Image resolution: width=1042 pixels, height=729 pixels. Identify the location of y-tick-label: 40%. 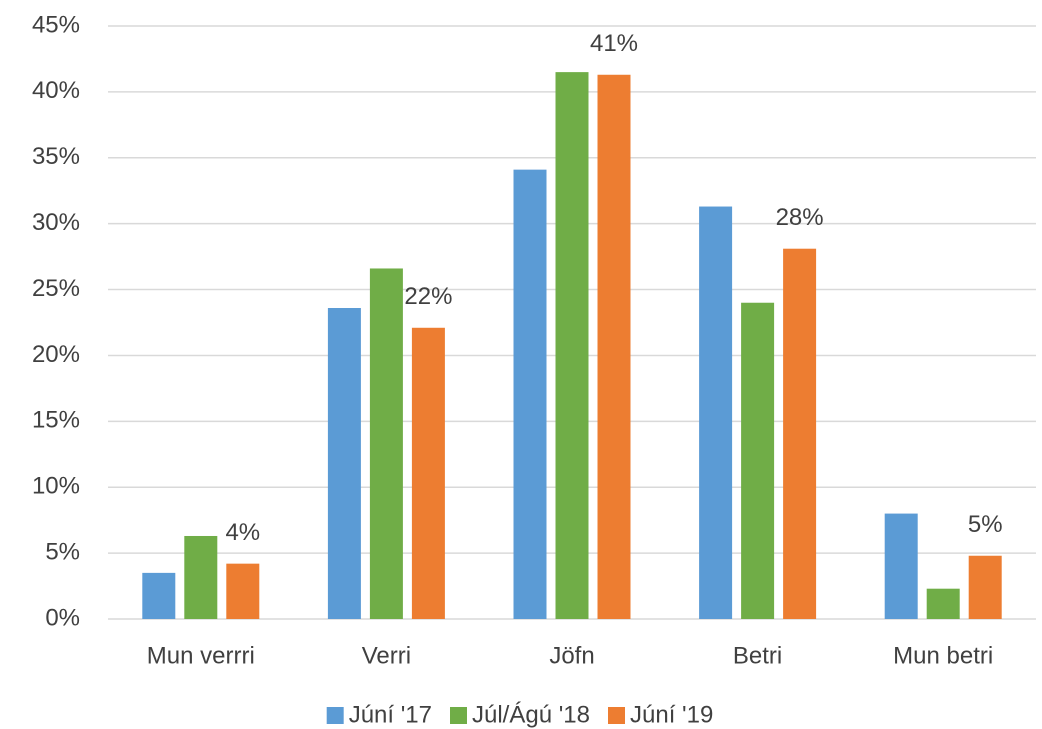
(56, 90).